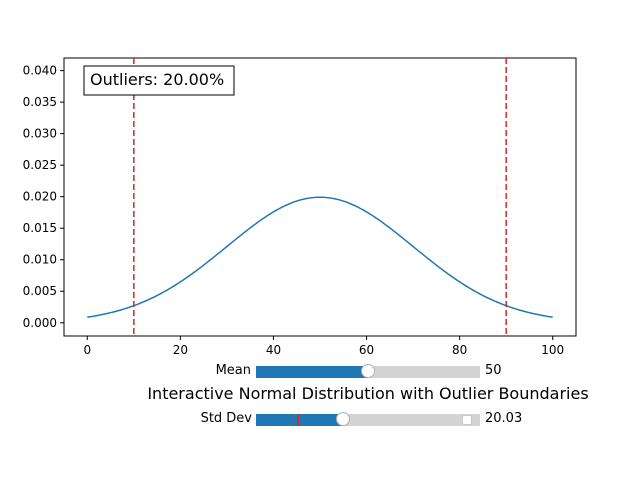  What do you see at coordinates (312, 372) in the screenshot?
I see `mean-slider-fill` at bounding box center [312, 372].